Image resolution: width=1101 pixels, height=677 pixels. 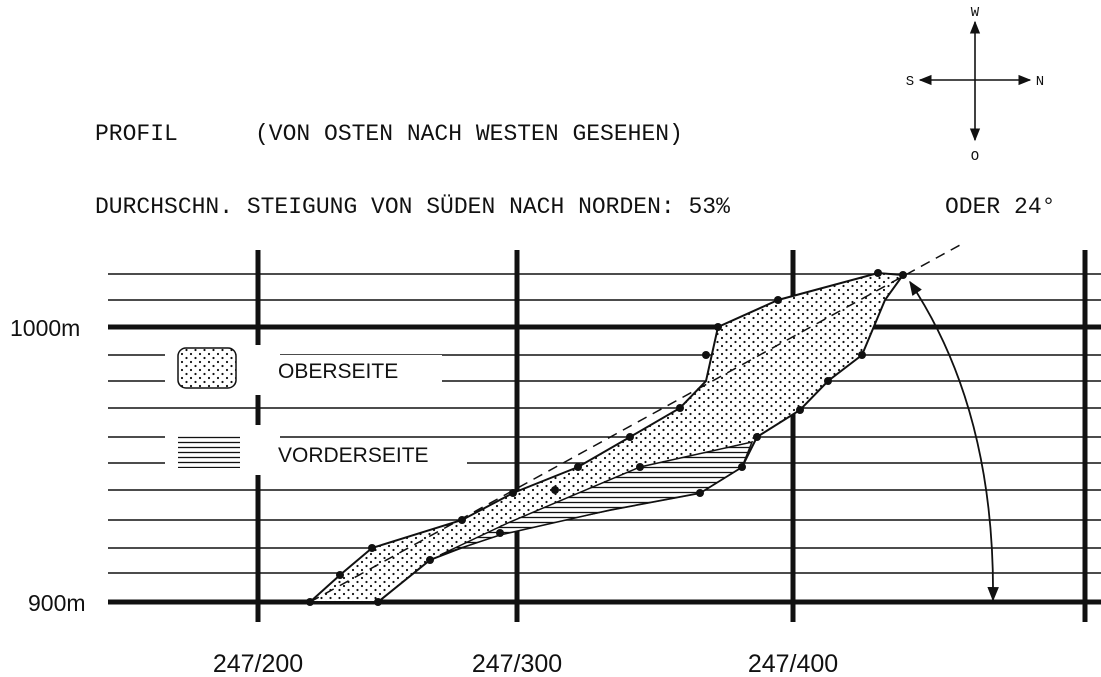 I want to click on legend-upper: OBERSEITE, so click(x=338, y=371).